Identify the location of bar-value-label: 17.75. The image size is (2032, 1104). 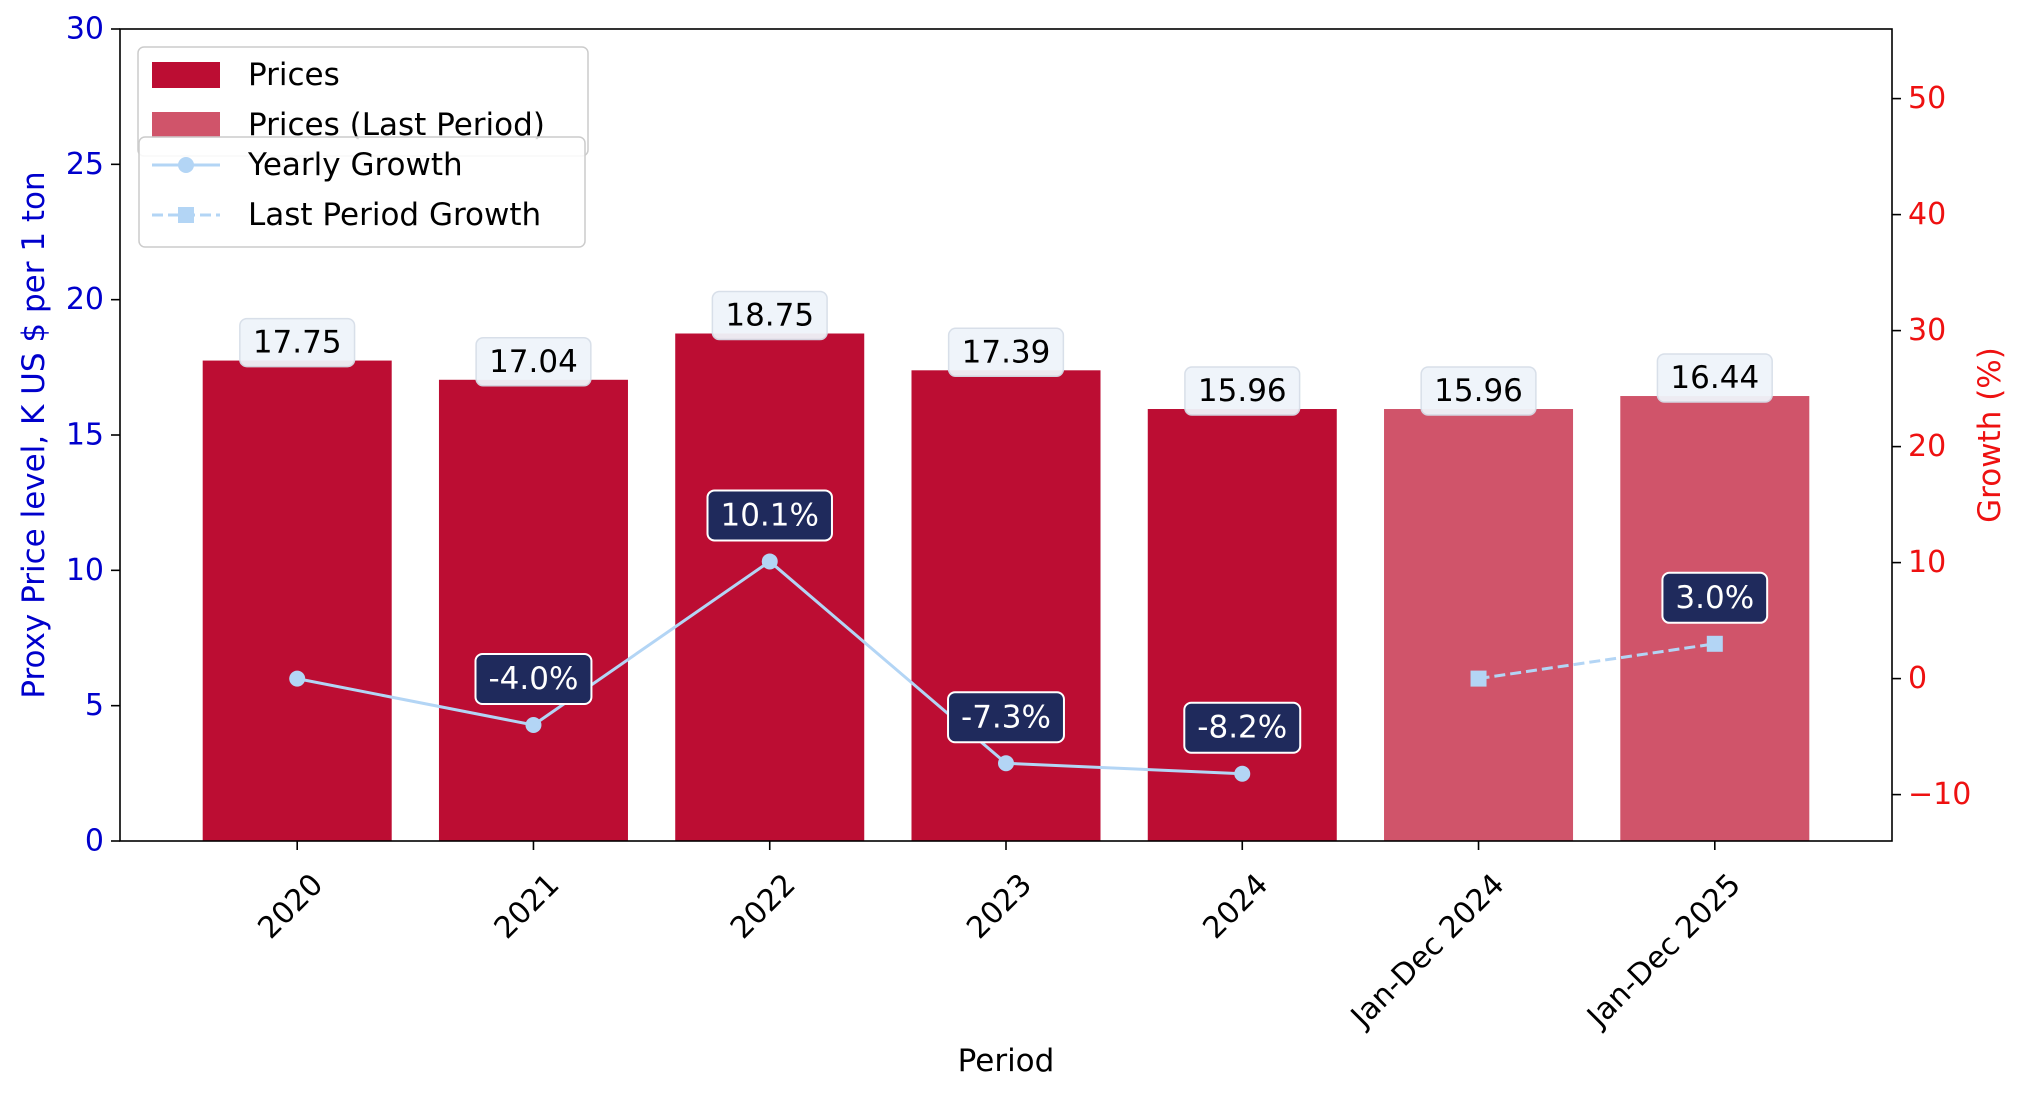
(297, 343).